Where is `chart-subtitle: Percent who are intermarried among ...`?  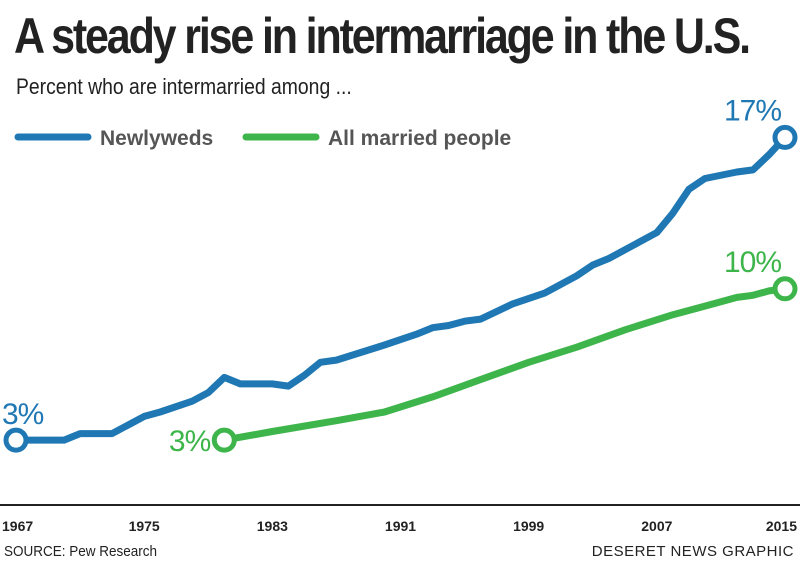
chart-subtitle: Percent who are intermarried among ... is located at coordinates (184, 86).